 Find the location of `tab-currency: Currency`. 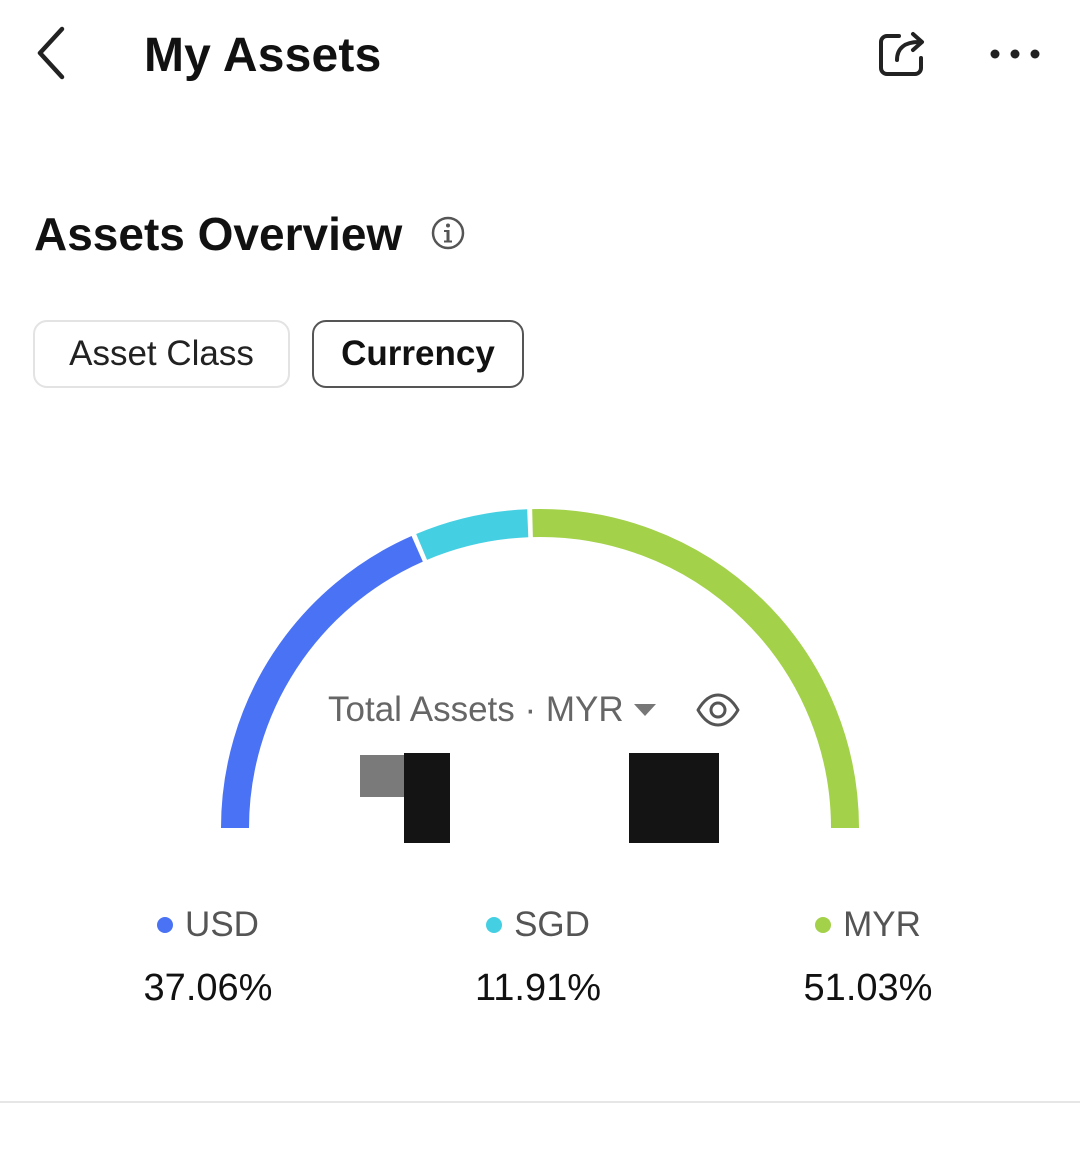

tab-currency: Currency is located at coordinates (418, 354).